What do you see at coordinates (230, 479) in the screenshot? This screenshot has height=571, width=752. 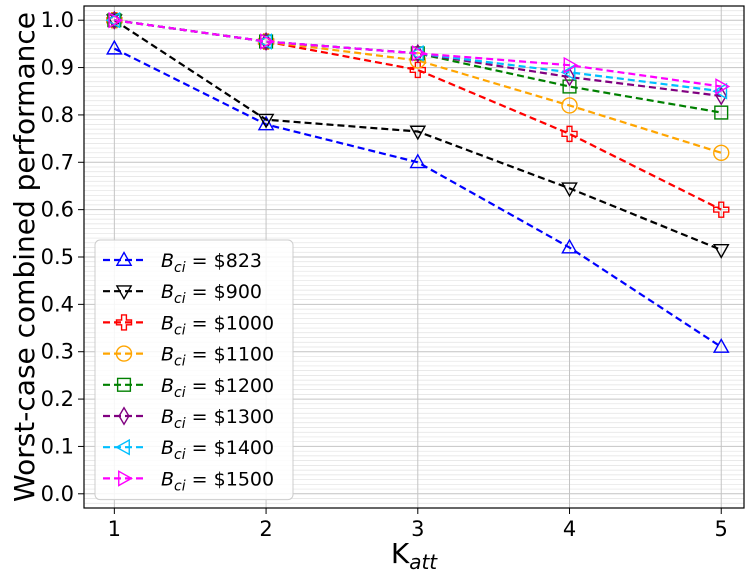 I see `legend-label-value: = $1500` at bounding box center [230, 479].